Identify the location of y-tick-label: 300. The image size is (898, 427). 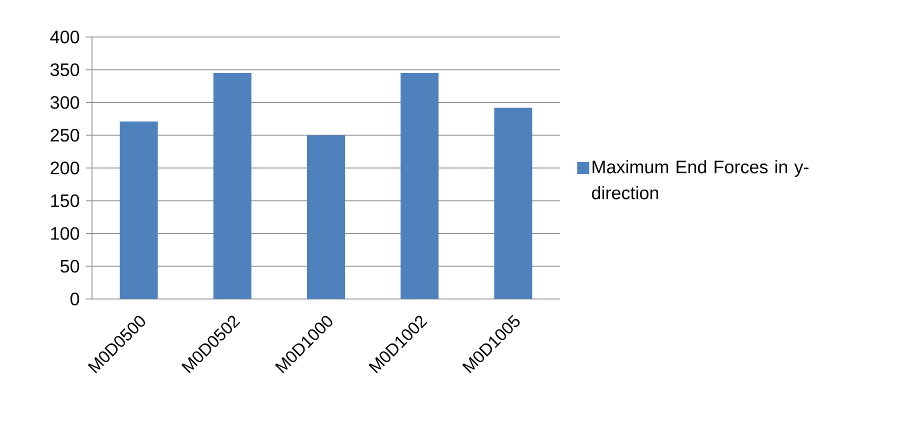
(65, 102).